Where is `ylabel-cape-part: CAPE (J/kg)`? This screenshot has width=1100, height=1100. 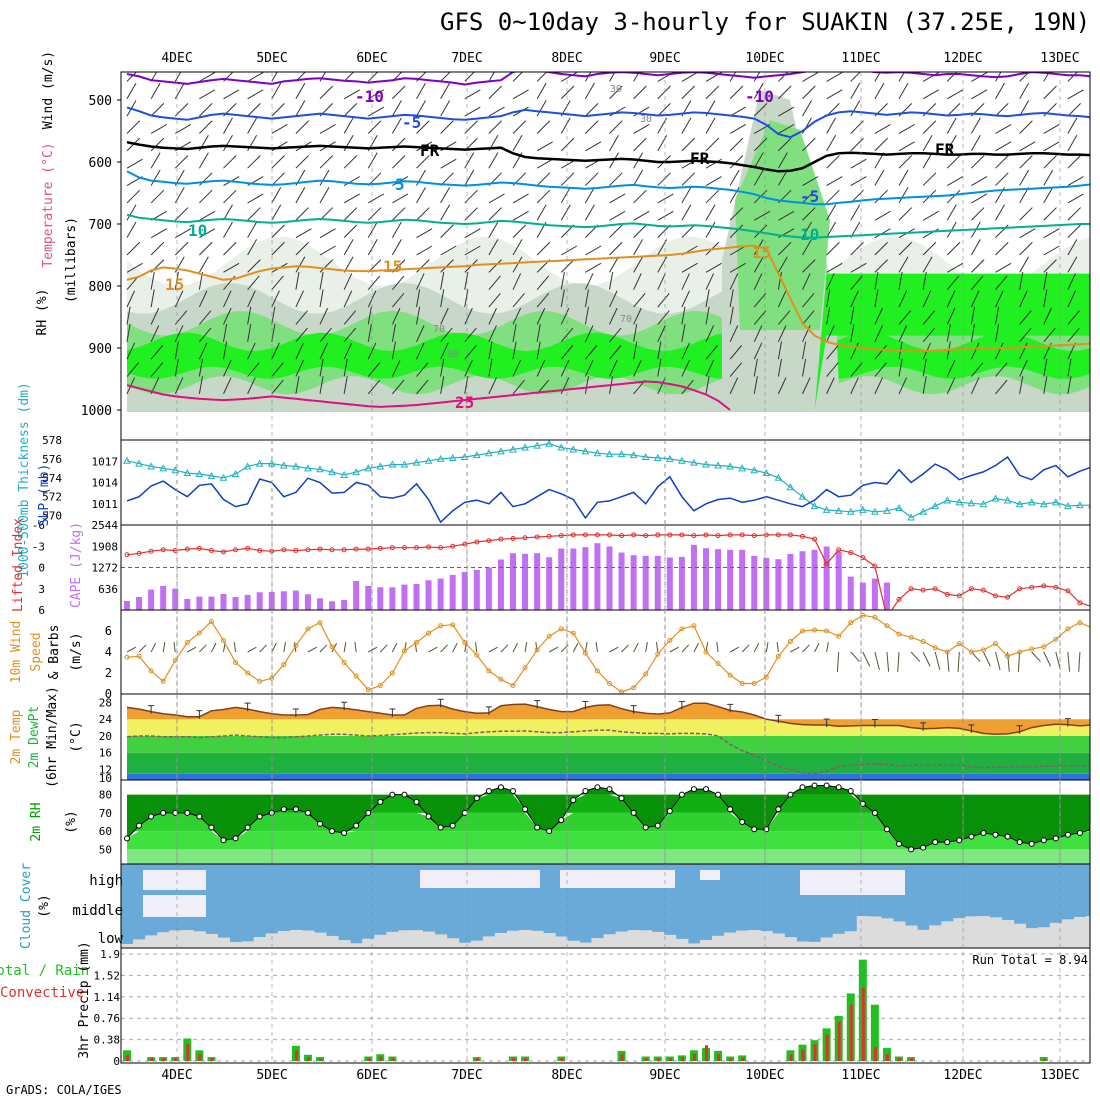
ylabel-cape-part: CAPE (J/kg) is located at coordinates (76, 565).